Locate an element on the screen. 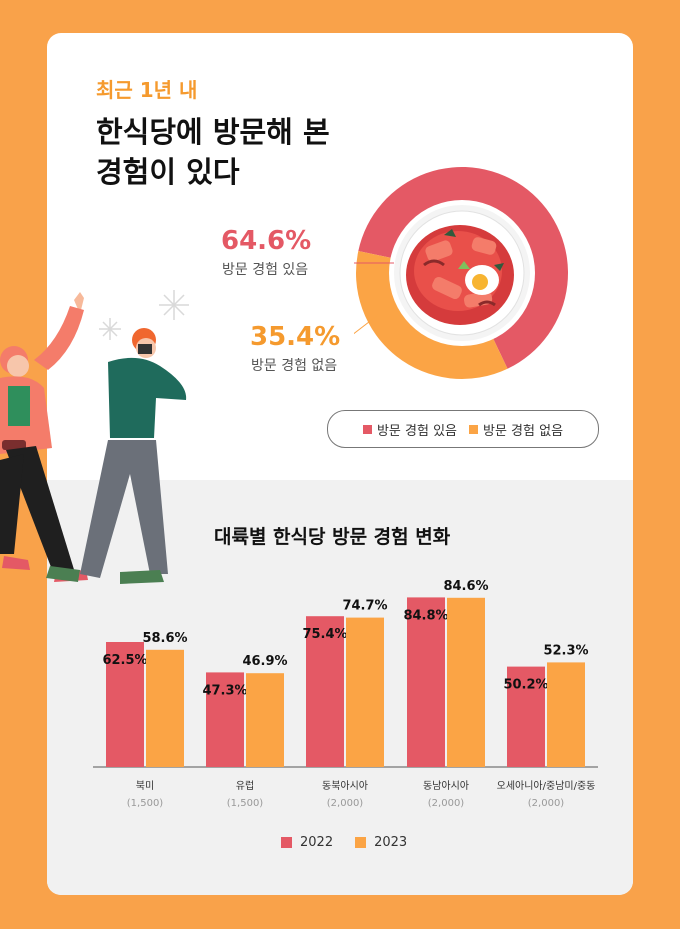  woman-figure is located at coordinates (44, 437).